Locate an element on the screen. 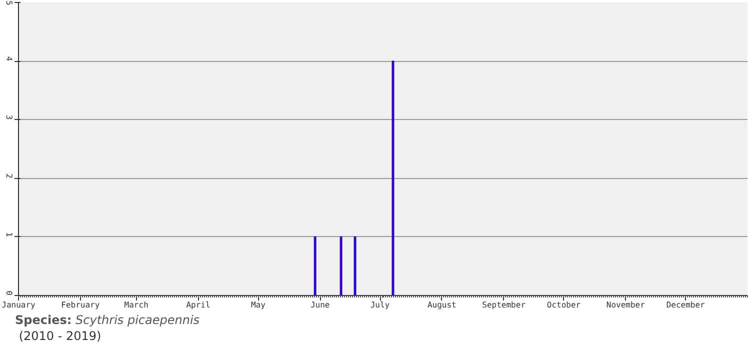 The height and width of the screenshot is (350, 755). y-tick-label: 0 is located at coordinates (9, 293).